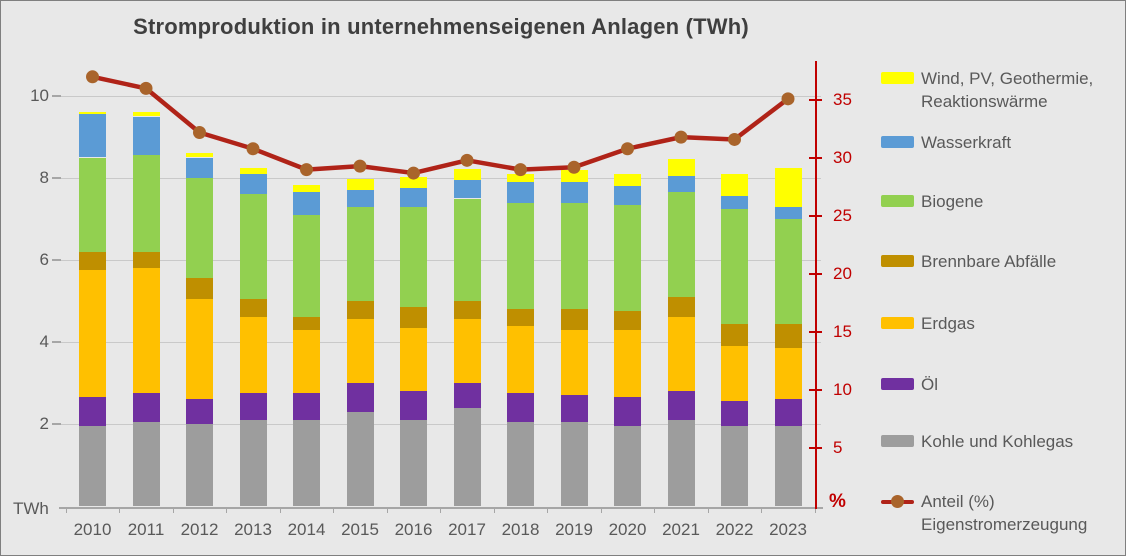  Describe the element at coordinates (31, 508) in the screenshot. I see `y-axis-unit-label: TWh` at that location.